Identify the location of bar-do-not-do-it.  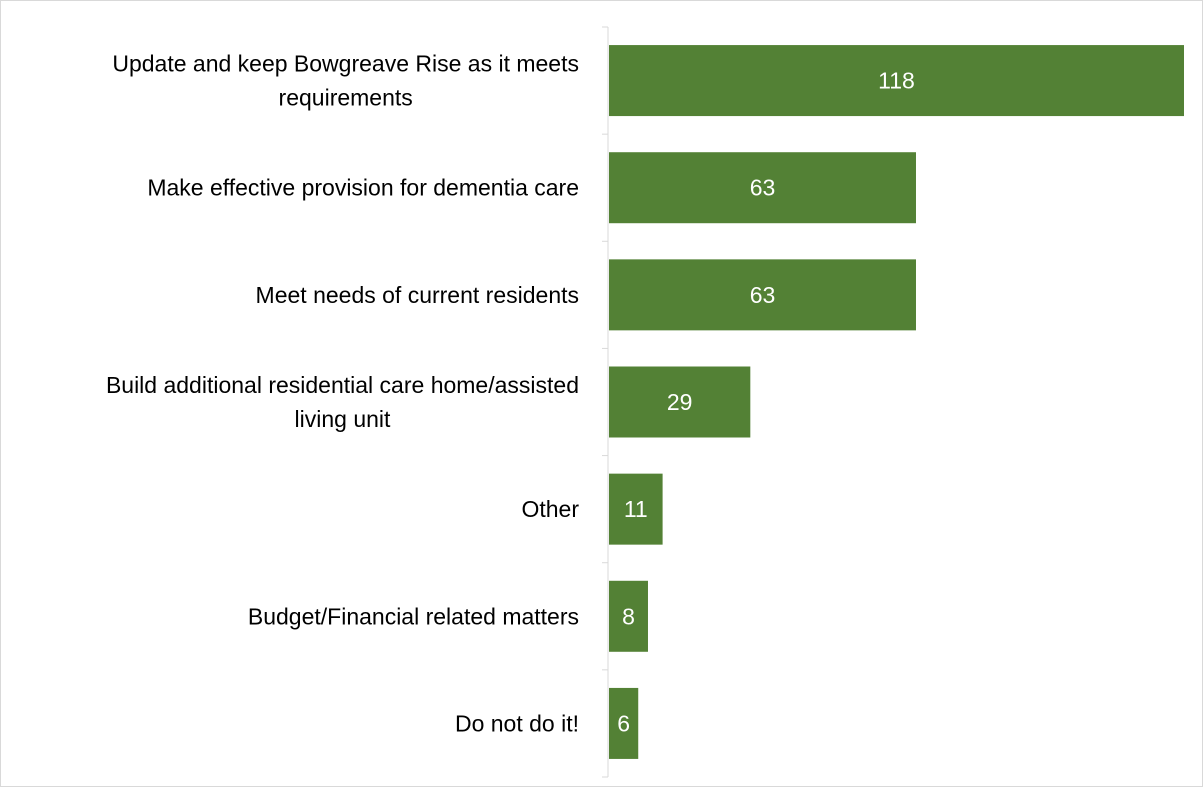
(624, 723).